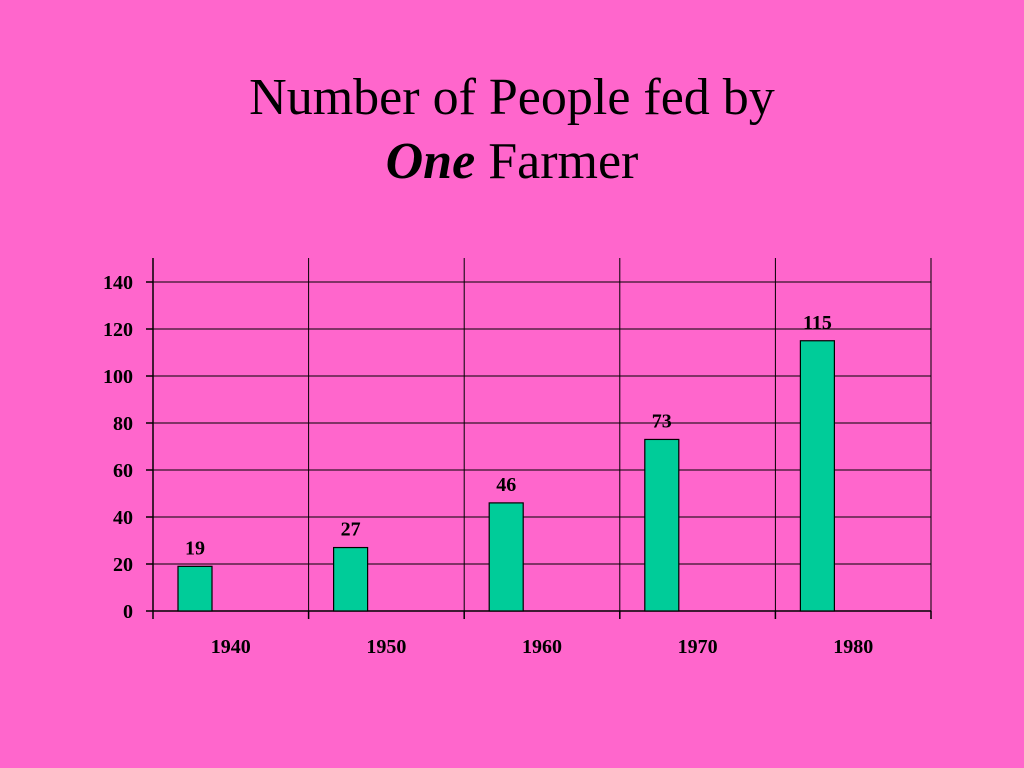  Describe the element at coordinates (817, 323) in the screenshot. I see `data-label-1980: 115` at that location.